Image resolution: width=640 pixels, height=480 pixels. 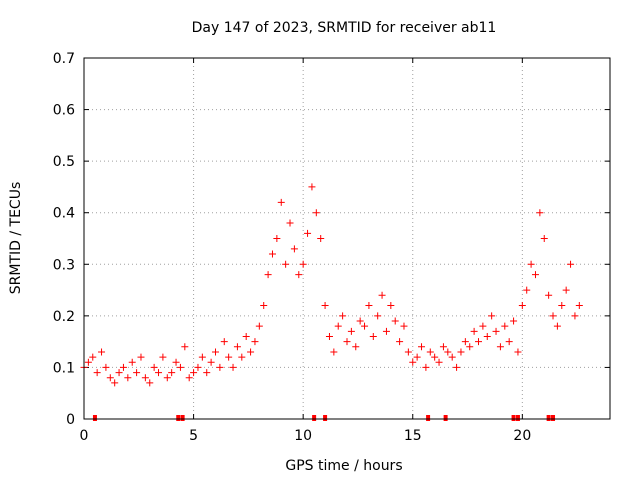 What do you see at coordinates (193, 436) in the screenshot?
I see `x-tick-label: 5` at bounding box center [193, 436].